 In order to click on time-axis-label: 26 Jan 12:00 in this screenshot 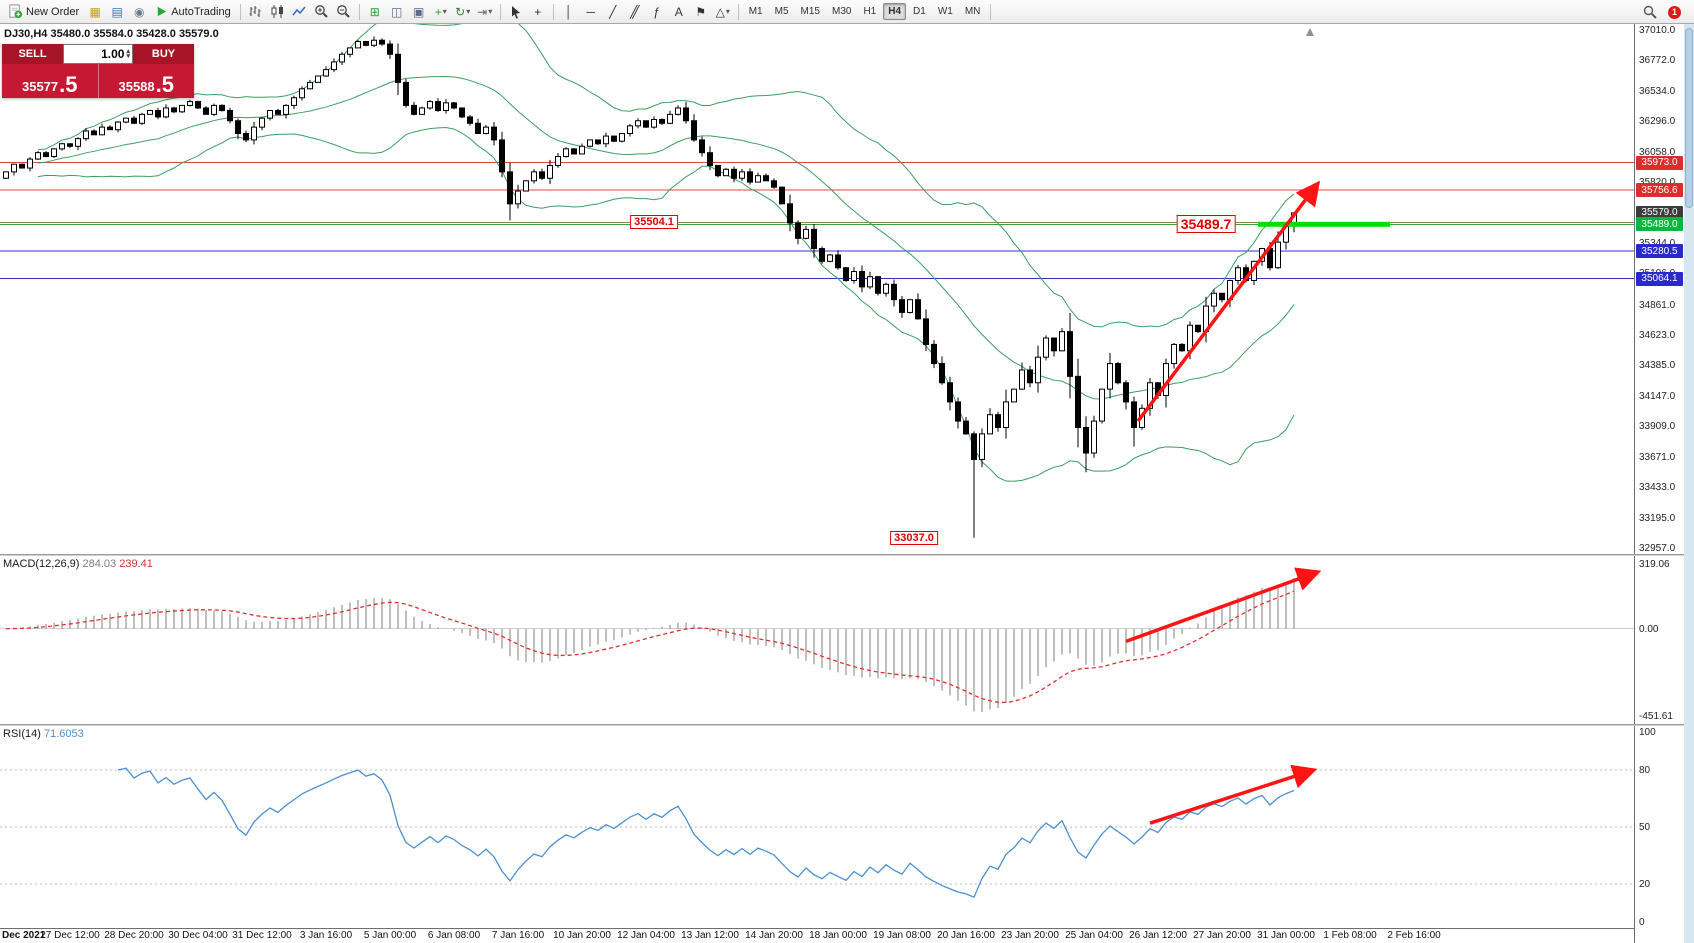, I will do `click(1158, 935)`.